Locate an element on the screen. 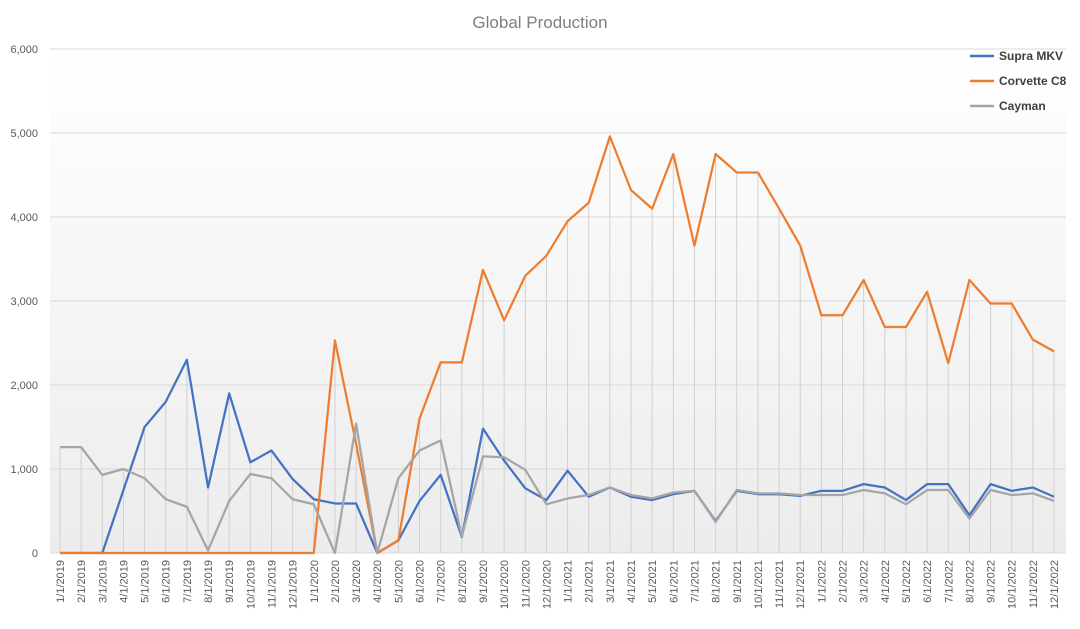 Image resolution: width=1080 pixels, height=629 pixels. x-tick-label: 4/1/2019 is located at coordinates (124, 581).